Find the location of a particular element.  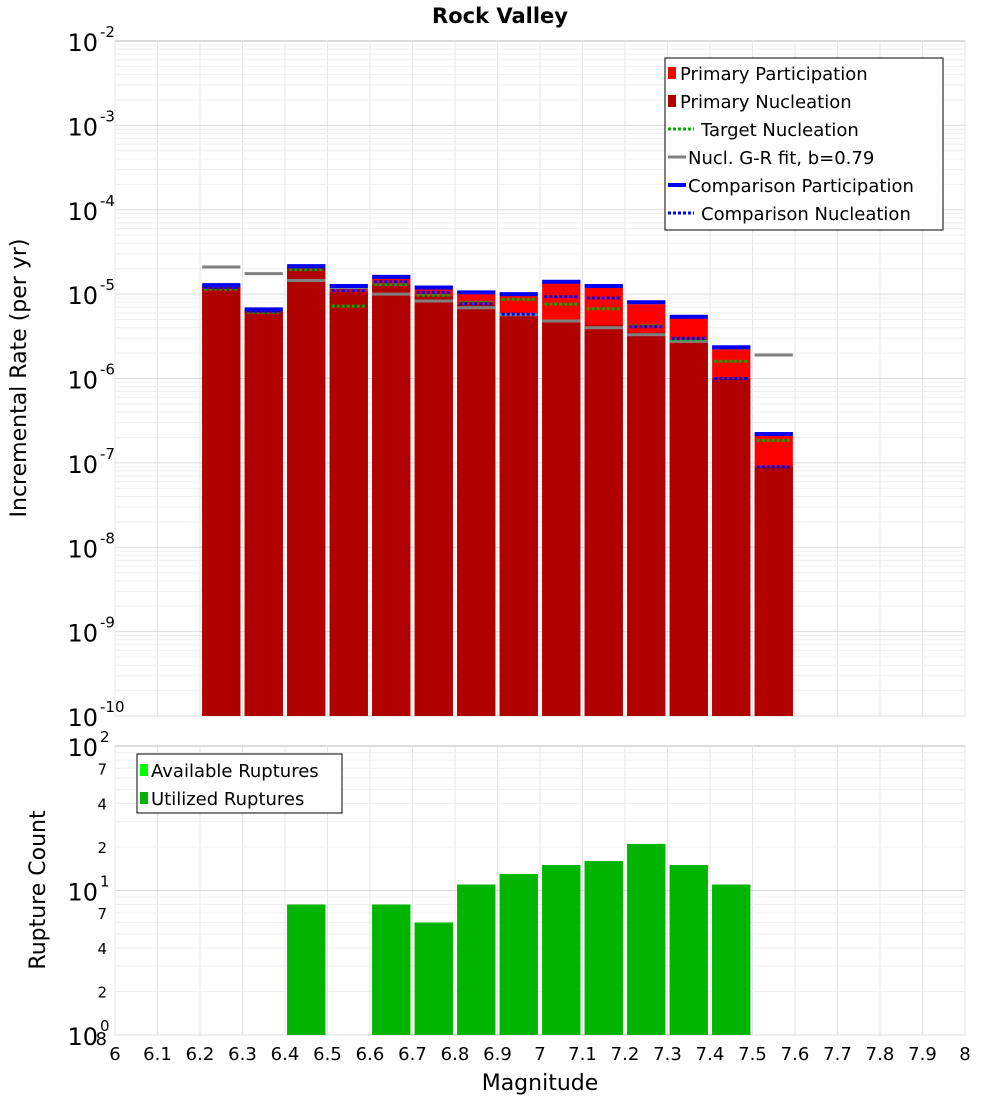

legend-label: Primary Nucleation is located at coordinates (766, 102).